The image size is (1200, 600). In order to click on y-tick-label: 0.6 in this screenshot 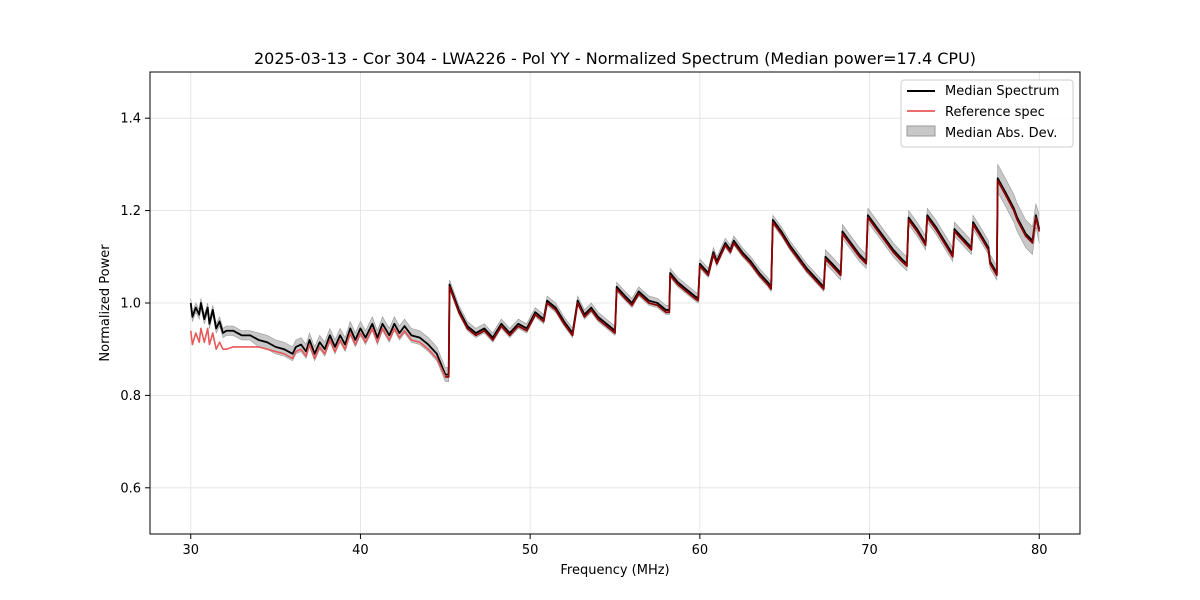, I will do `click(130, 488)`.